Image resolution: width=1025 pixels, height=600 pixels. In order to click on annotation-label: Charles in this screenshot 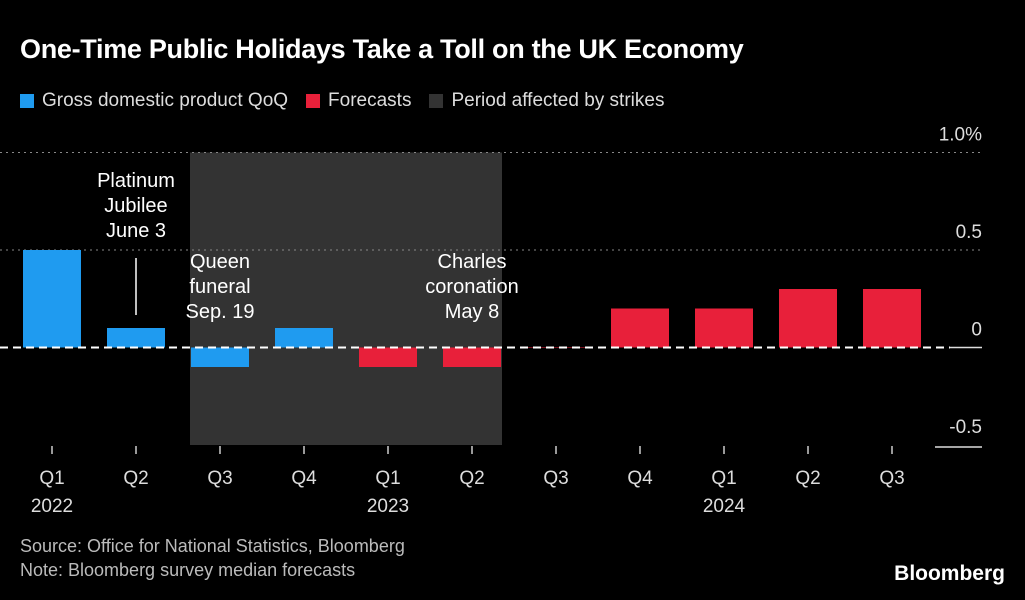, I will do `click(472, 262)`.